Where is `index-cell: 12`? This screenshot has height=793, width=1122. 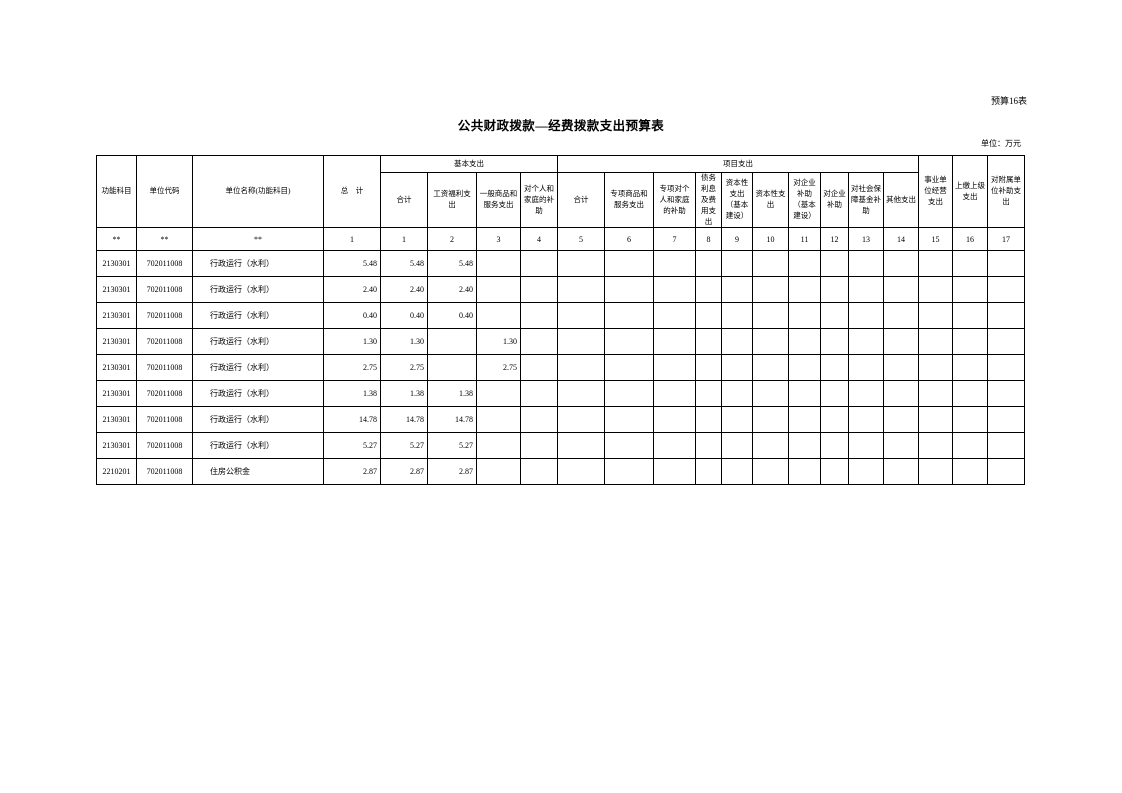
index-cell: 12 is located at coordinates (834, 239).